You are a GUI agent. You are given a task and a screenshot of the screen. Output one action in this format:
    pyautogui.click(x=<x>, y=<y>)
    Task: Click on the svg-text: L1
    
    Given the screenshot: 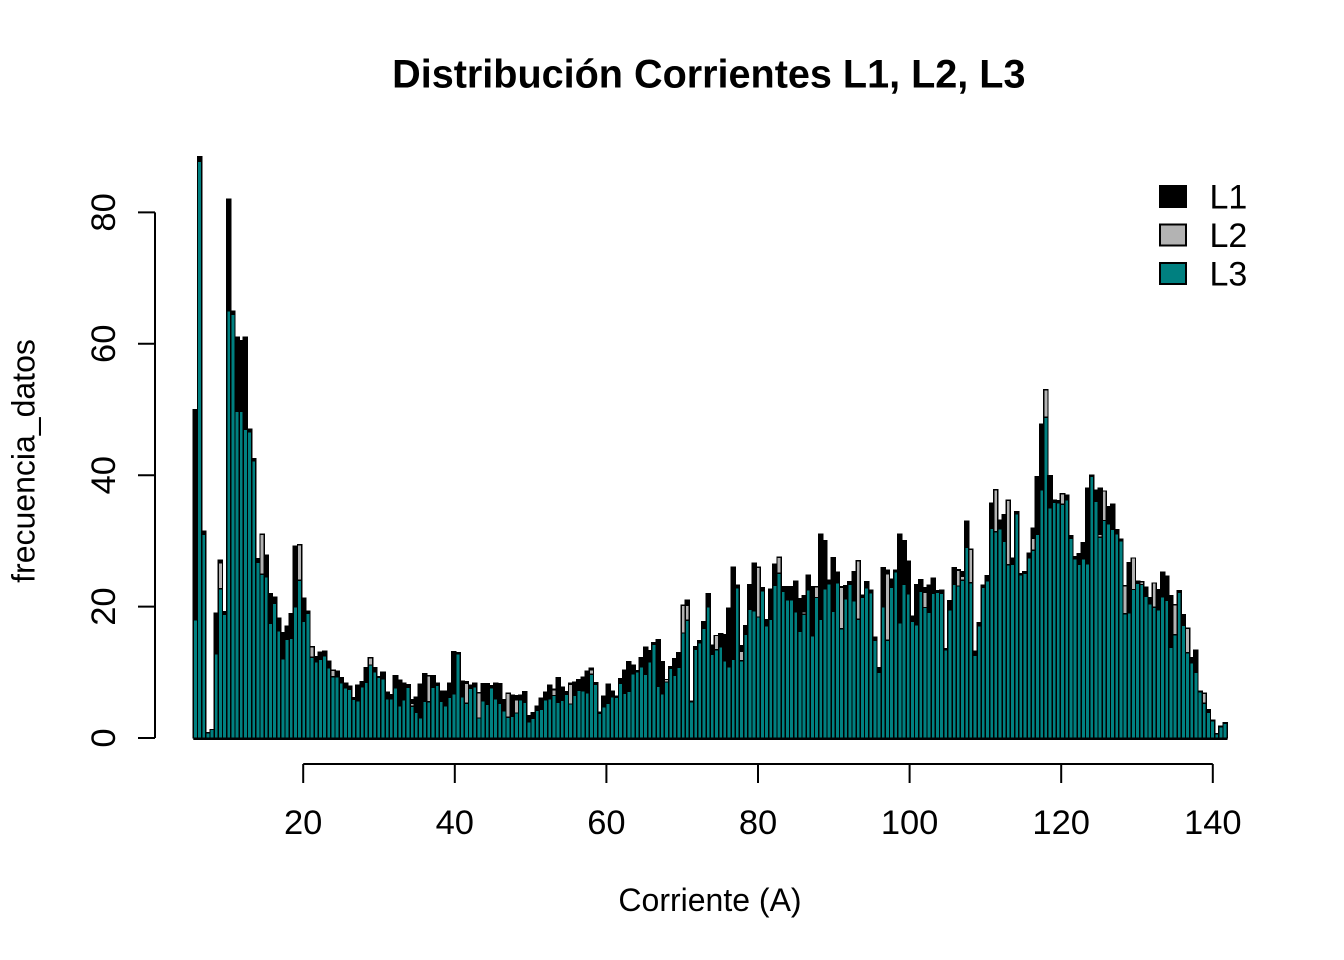 What is the action you would take?
    pyautogui.click(x=1229, y=198)
    